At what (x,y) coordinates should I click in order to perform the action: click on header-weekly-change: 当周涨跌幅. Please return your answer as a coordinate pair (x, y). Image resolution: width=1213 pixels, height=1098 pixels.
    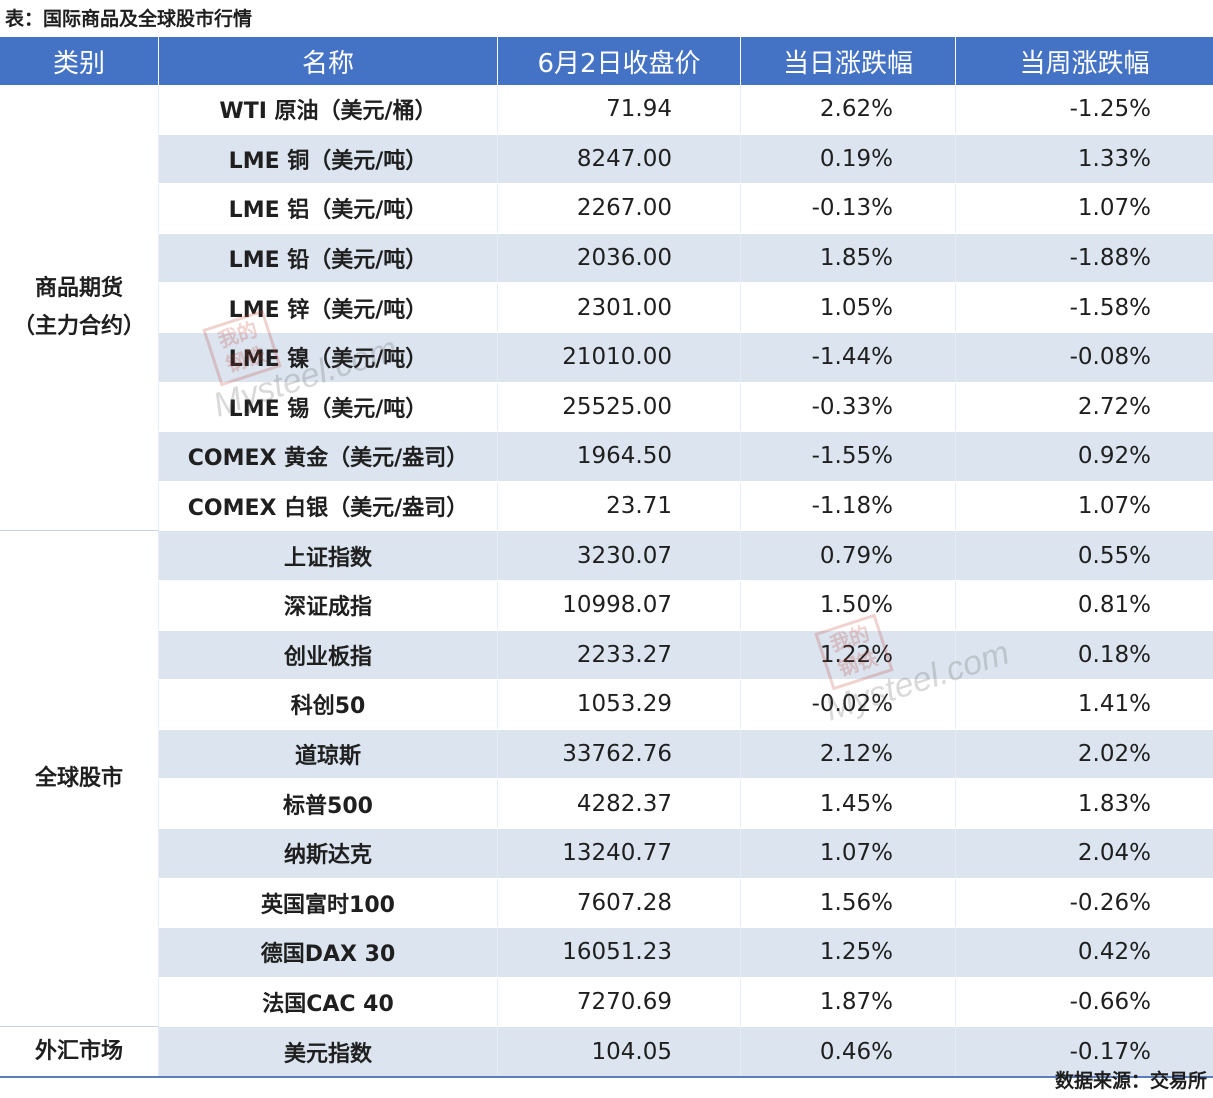
    Looking at the image, I should click on (1084, 61).